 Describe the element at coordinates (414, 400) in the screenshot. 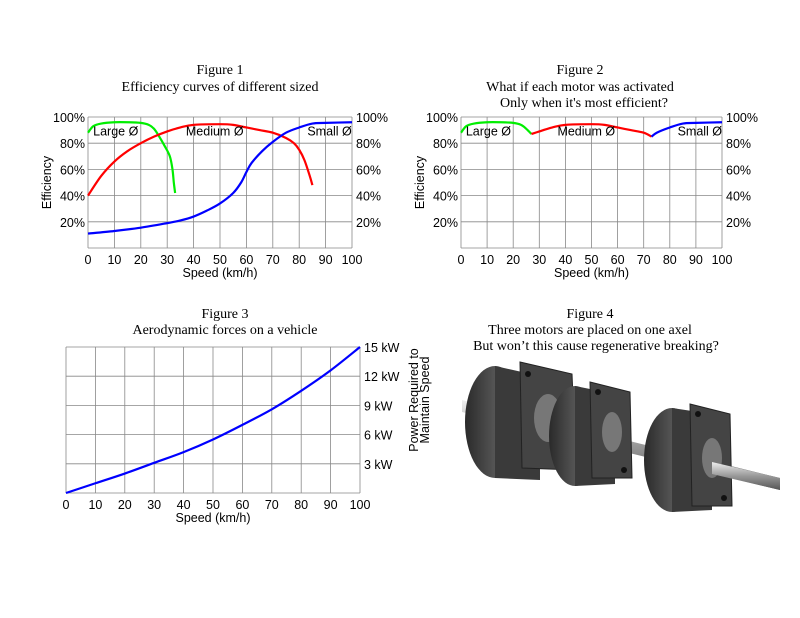

I see `y-axis-label: Power Required to` at that location.